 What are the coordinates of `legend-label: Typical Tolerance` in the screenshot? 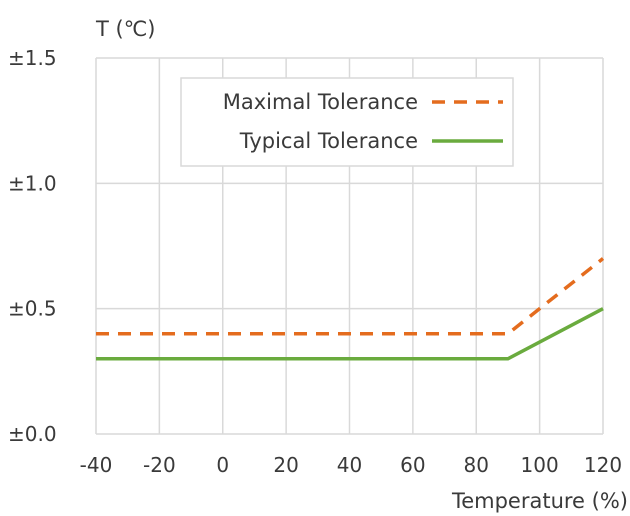 It's located at (328, 141).